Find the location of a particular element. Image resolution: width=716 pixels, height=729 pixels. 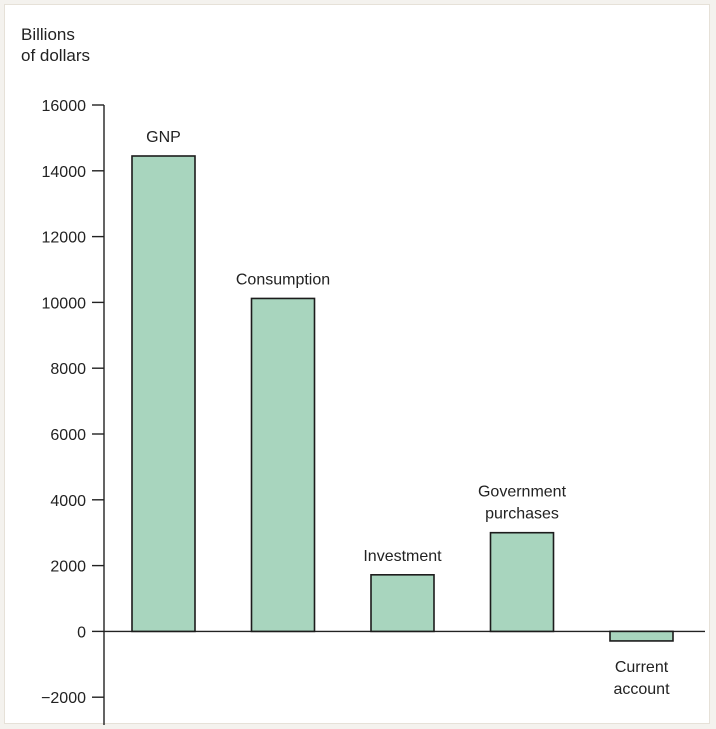

bar-government-purchases is located at coordinates (522, 582).